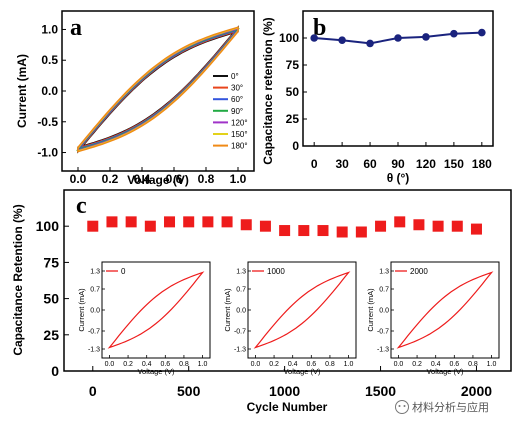  Describe the element at coordinates (81, 206) in the screenshot. I see `panel-c-letter: c` at that location.